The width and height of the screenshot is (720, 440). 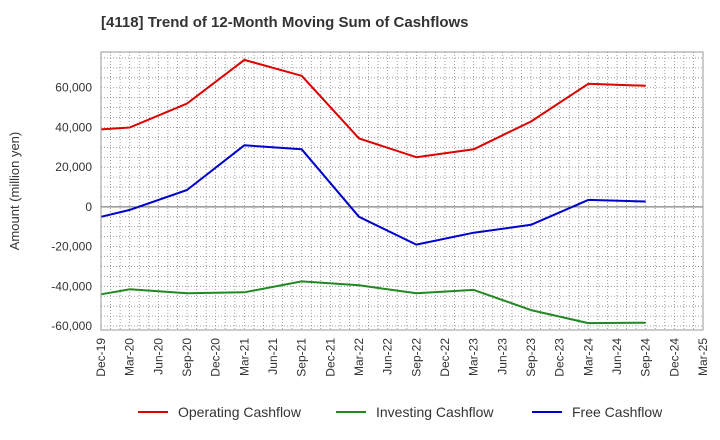 I want to click on x-tick-label: Dec-24, so click(x=674, y=357).